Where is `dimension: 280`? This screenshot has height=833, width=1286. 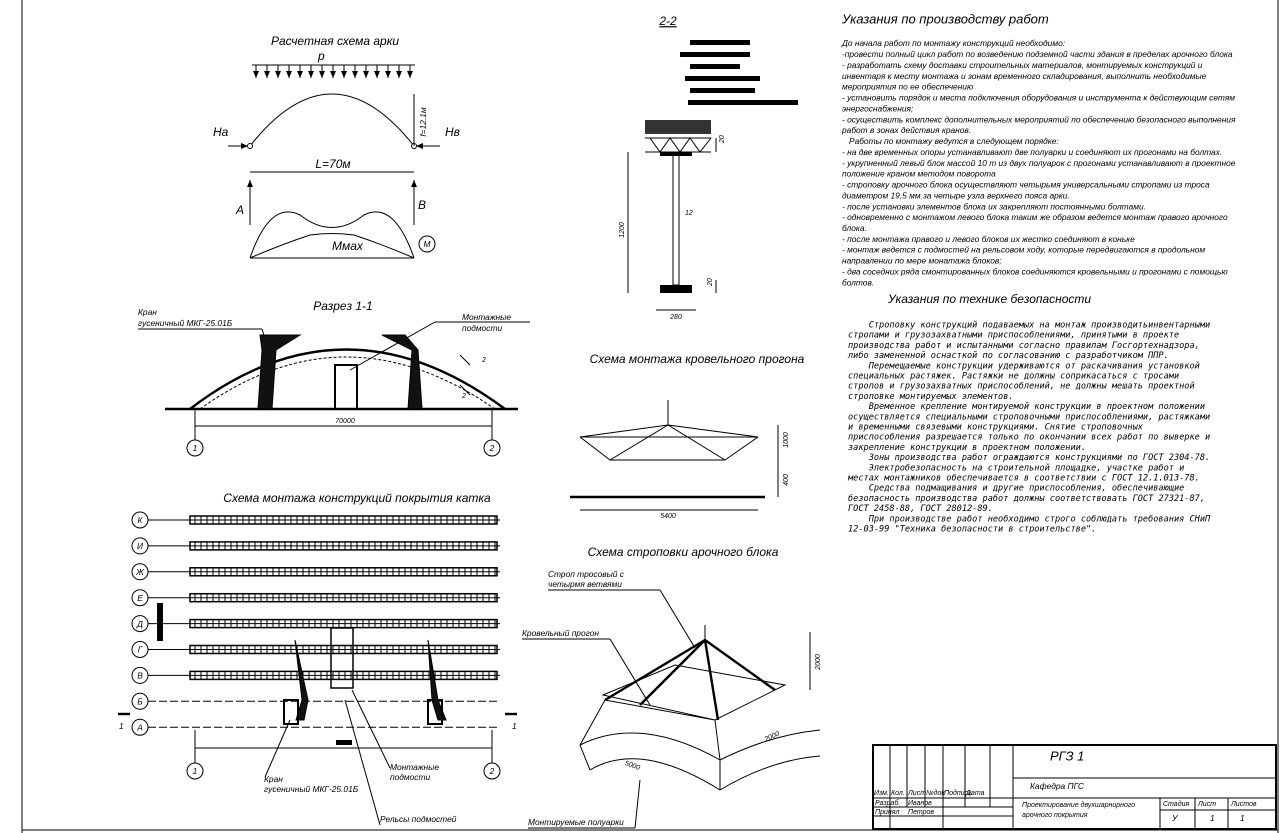
dimension: 280 is located at coordinates (675, 317).